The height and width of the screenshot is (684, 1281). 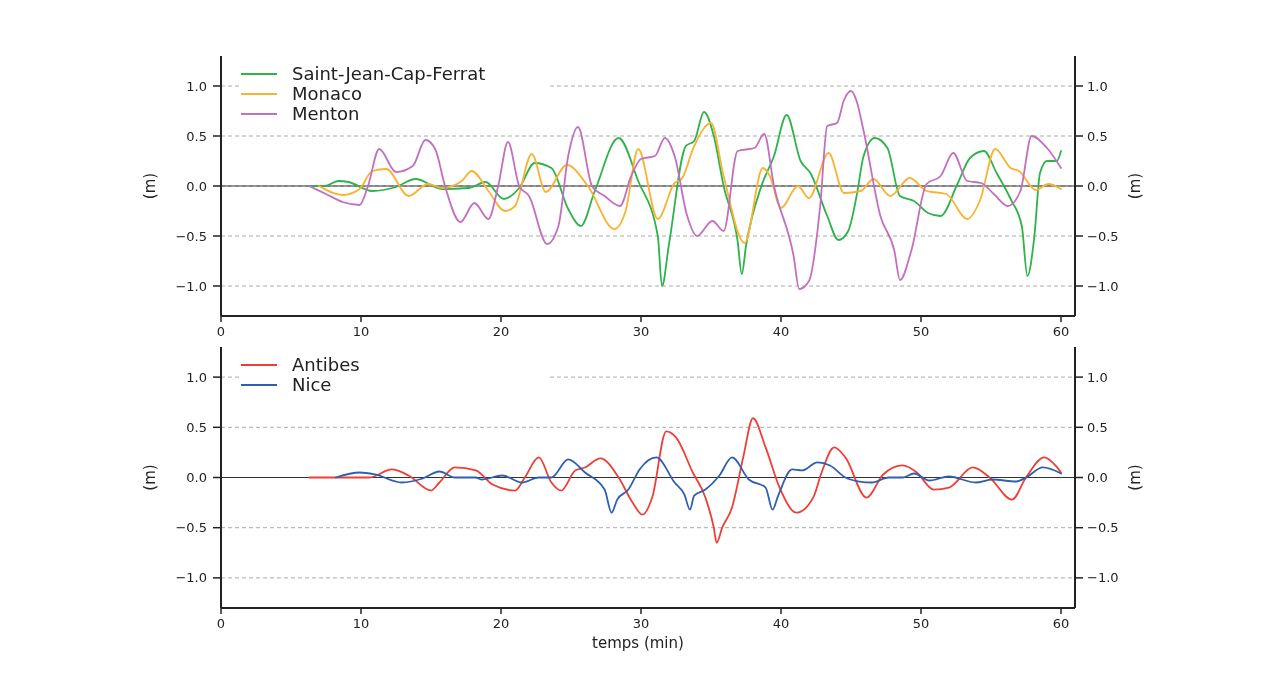 What do you see at coordinates (638, 643) in the screenshot?
I see `x-axis-title: temps (min)` at bounding box center [638, 643].